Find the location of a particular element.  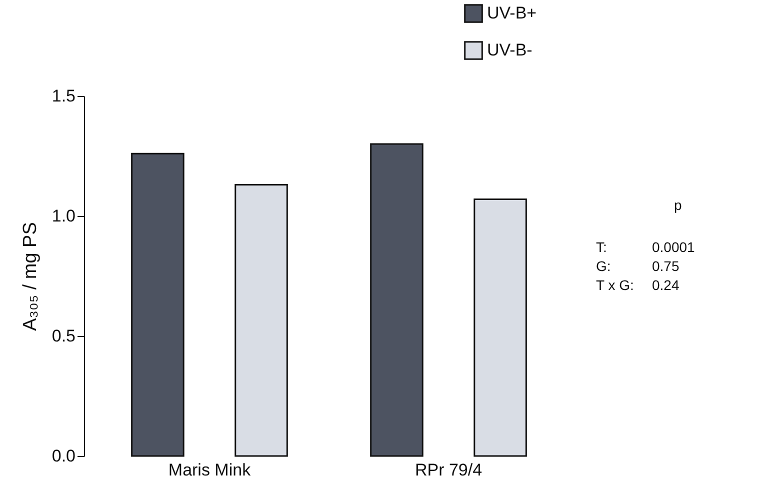

text: p is located at coordinates (678, 205).